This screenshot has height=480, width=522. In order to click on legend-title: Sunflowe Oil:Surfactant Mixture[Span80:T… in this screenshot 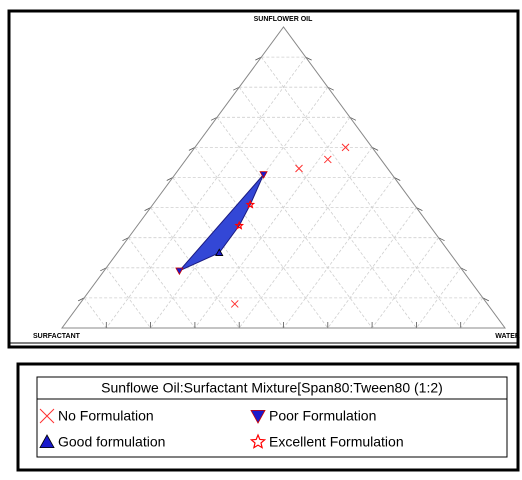, I will do `click(272, 388)`.